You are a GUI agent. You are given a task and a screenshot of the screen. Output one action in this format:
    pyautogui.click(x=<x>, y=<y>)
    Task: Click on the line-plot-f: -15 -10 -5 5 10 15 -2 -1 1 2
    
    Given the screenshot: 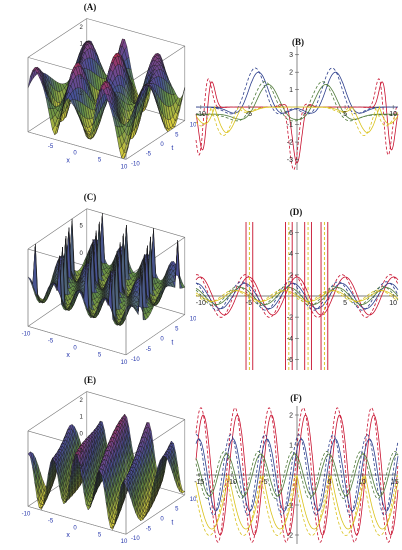 What is the action you would take?
    pyautogui.click(x=296, y=475)
    